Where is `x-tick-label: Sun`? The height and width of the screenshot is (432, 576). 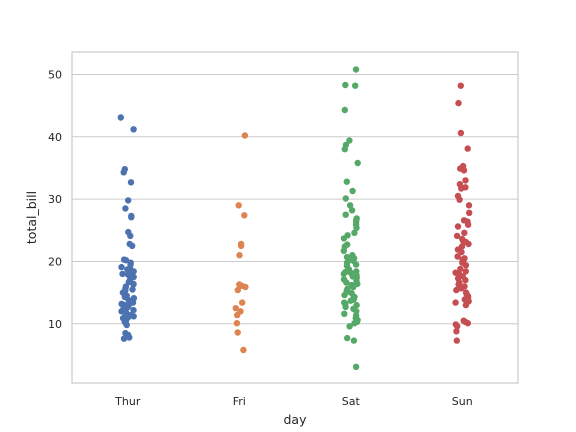
x-tick-label: Sun is located at coordinates (462, 401).